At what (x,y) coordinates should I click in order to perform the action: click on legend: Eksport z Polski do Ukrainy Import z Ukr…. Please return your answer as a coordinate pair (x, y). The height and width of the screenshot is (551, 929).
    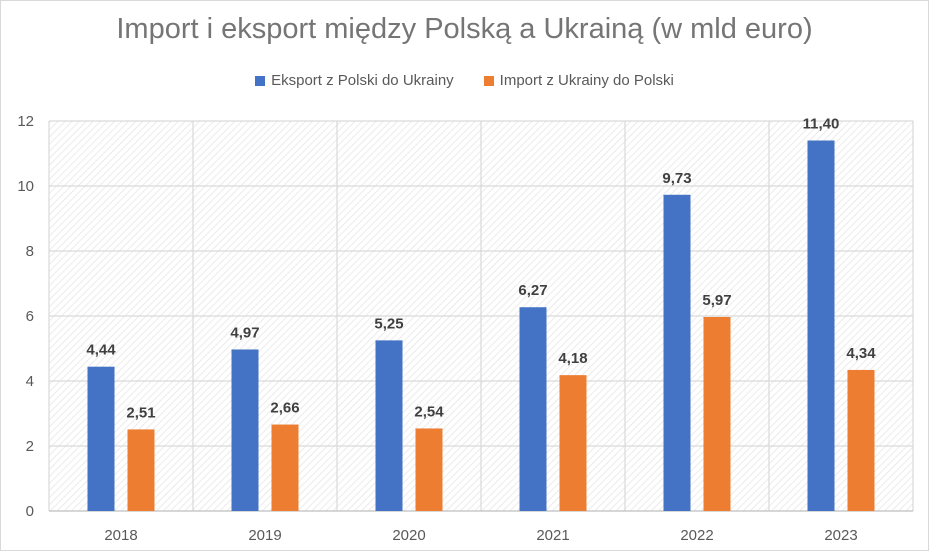
    Looking at the image, I should click on (464, 80).